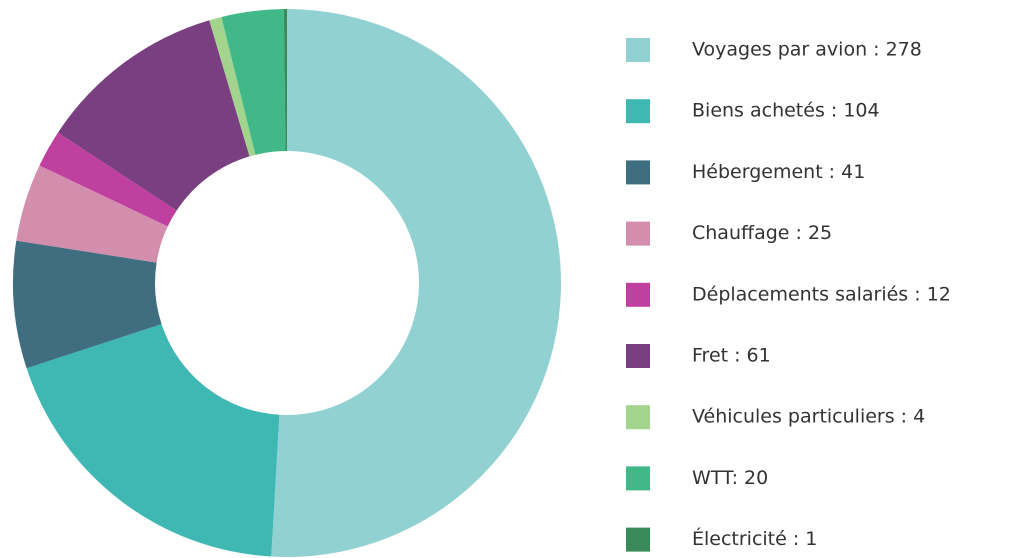 Image resolution: width=1021 pixels, height=558 pixels. What do you see at coordinates (778, 172) in the screenshot?
I see `legend-label: Hébergement : 41` at bounding box center [778, 172].